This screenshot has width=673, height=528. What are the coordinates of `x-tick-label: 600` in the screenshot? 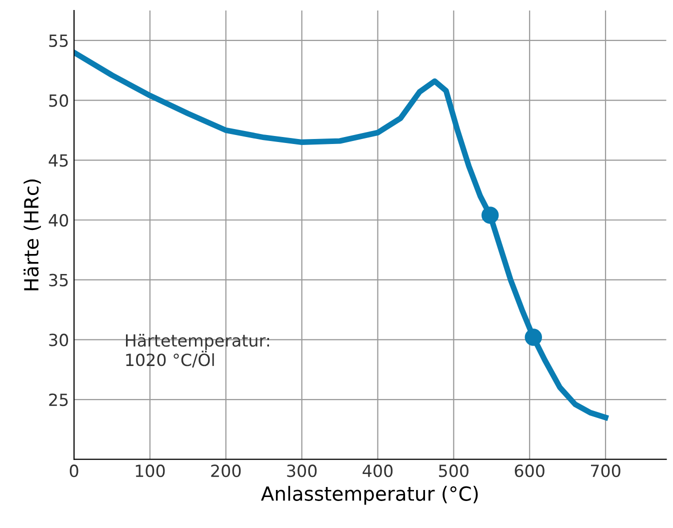 It's located at (529, 471).